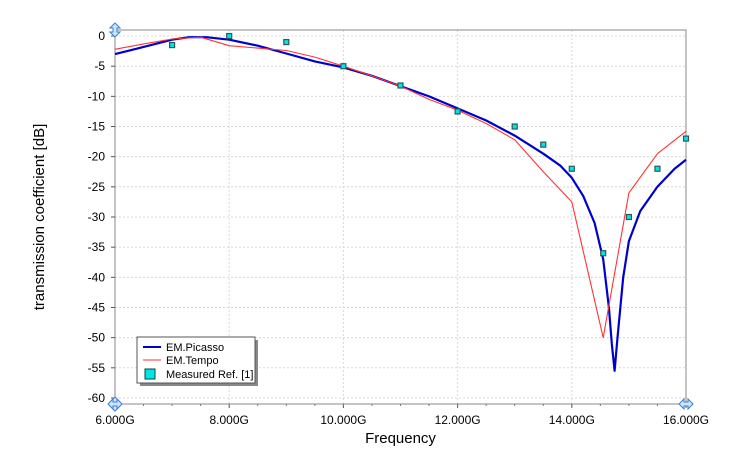 Image resolution: width=739 pixels, height=470 pixels. Describe the element at coordinates (150, 374) in the screenshot. I see `legend-swatch-measured` at that location.